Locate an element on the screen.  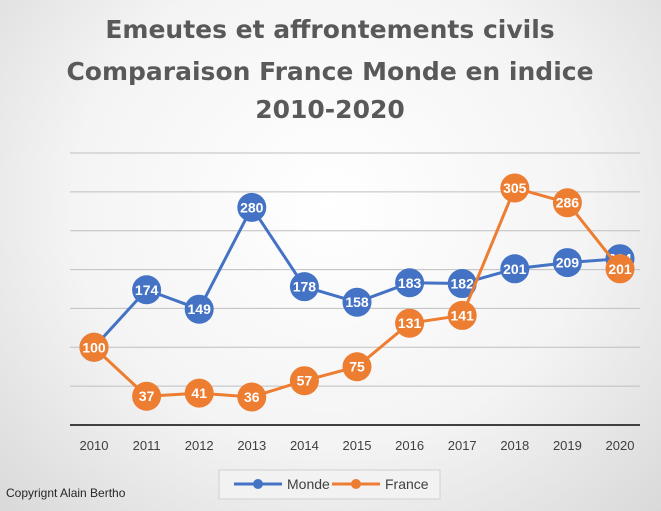
data-label-france: 41 is located at coordinates (199, 393).